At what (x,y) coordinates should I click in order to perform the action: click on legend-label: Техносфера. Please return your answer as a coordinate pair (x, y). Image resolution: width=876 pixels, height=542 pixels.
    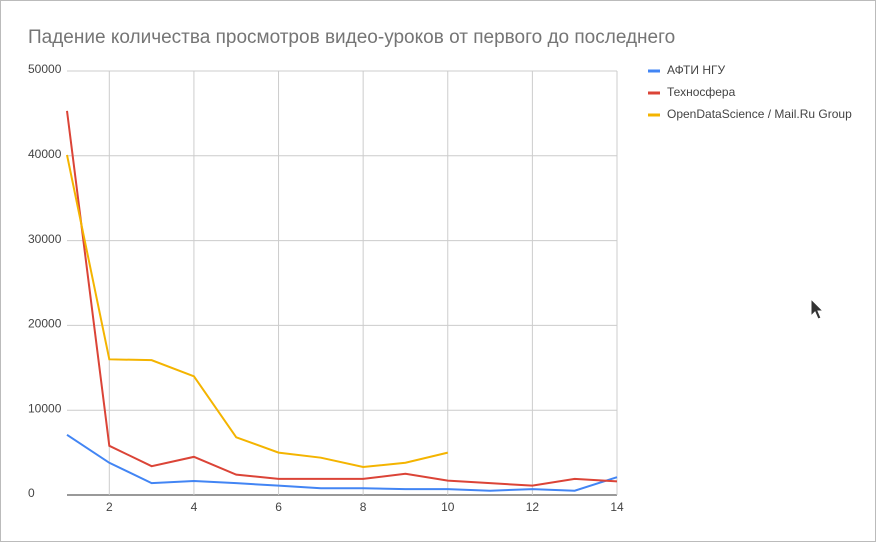
    Looking at the image, I should click on (701, 92).